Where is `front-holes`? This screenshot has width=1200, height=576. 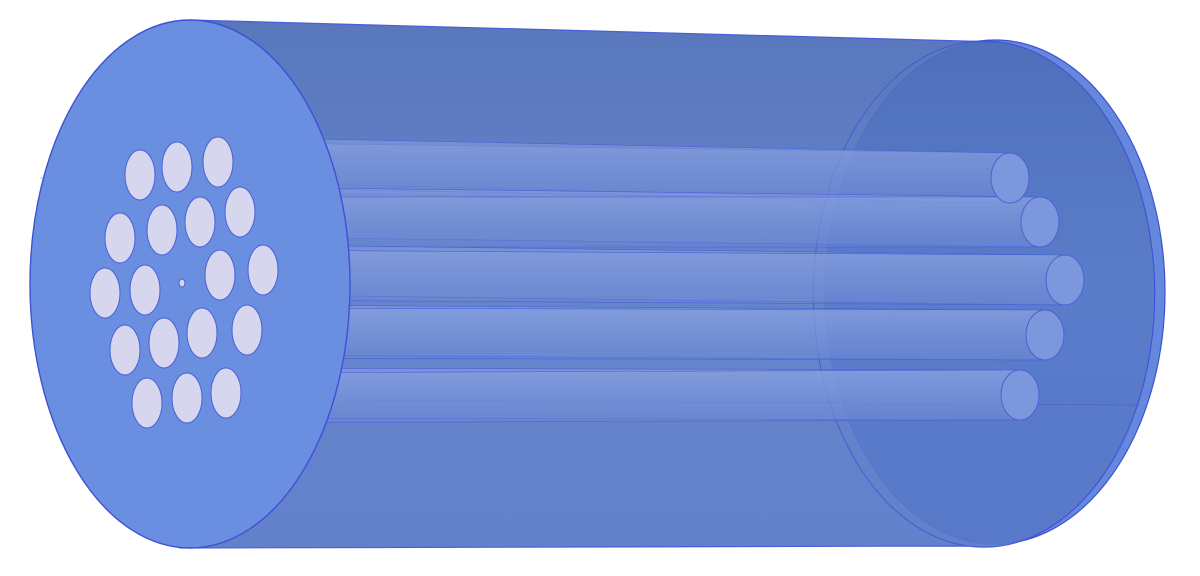 front-holes is located at coordinates (184, 282).